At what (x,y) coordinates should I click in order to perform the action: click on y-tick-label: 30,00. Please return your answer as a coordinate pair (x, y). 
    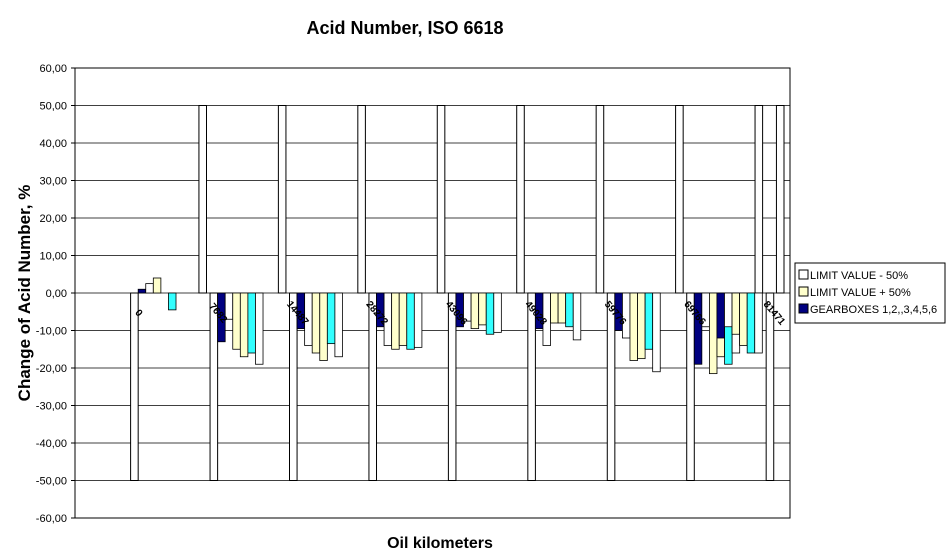
    Looking at the image, I should click on (53, 182).